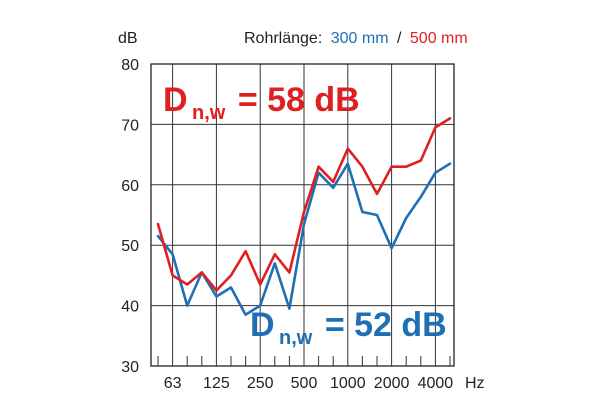 Image resolution: width=600 pixels, height=412 pixels. I want to click on x-tick-labels: 63 125 250 500 1000 2000 4000, so click(309, 383).